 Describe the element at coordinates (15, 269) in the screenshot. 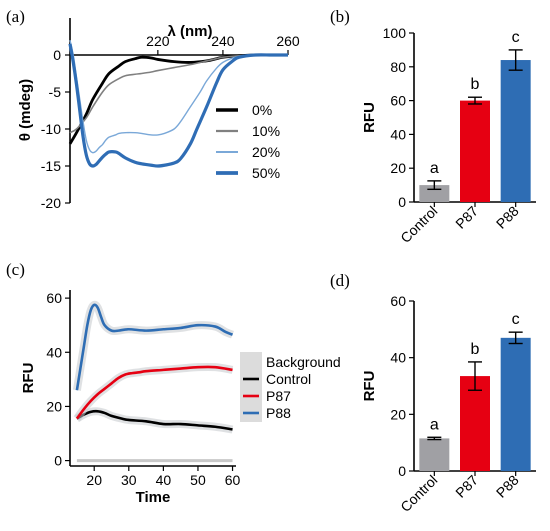

I see `panel-label-c: (c)` at that location.